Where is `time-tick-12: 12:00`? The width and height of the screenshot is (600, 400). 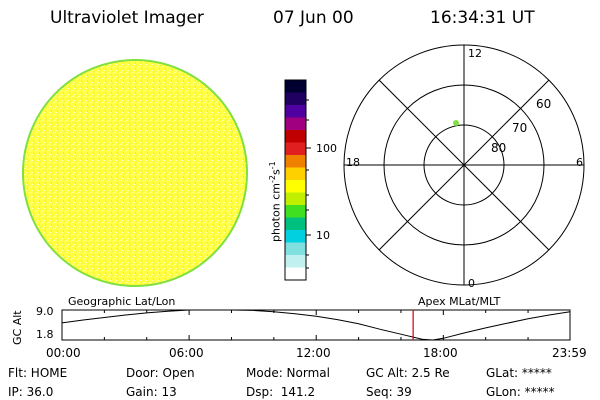 time-tick-12: 12:00 is located at coordinates (313, 353).